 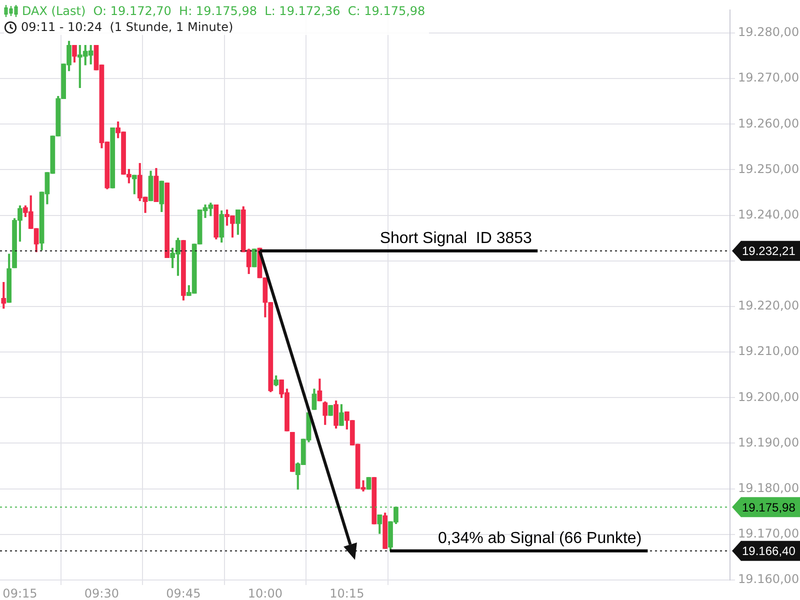 What do you see at coordinates (769, 397) in the screenshot?
I see `y-tick-label: 19.200,00` at bounding box center [769, 397].